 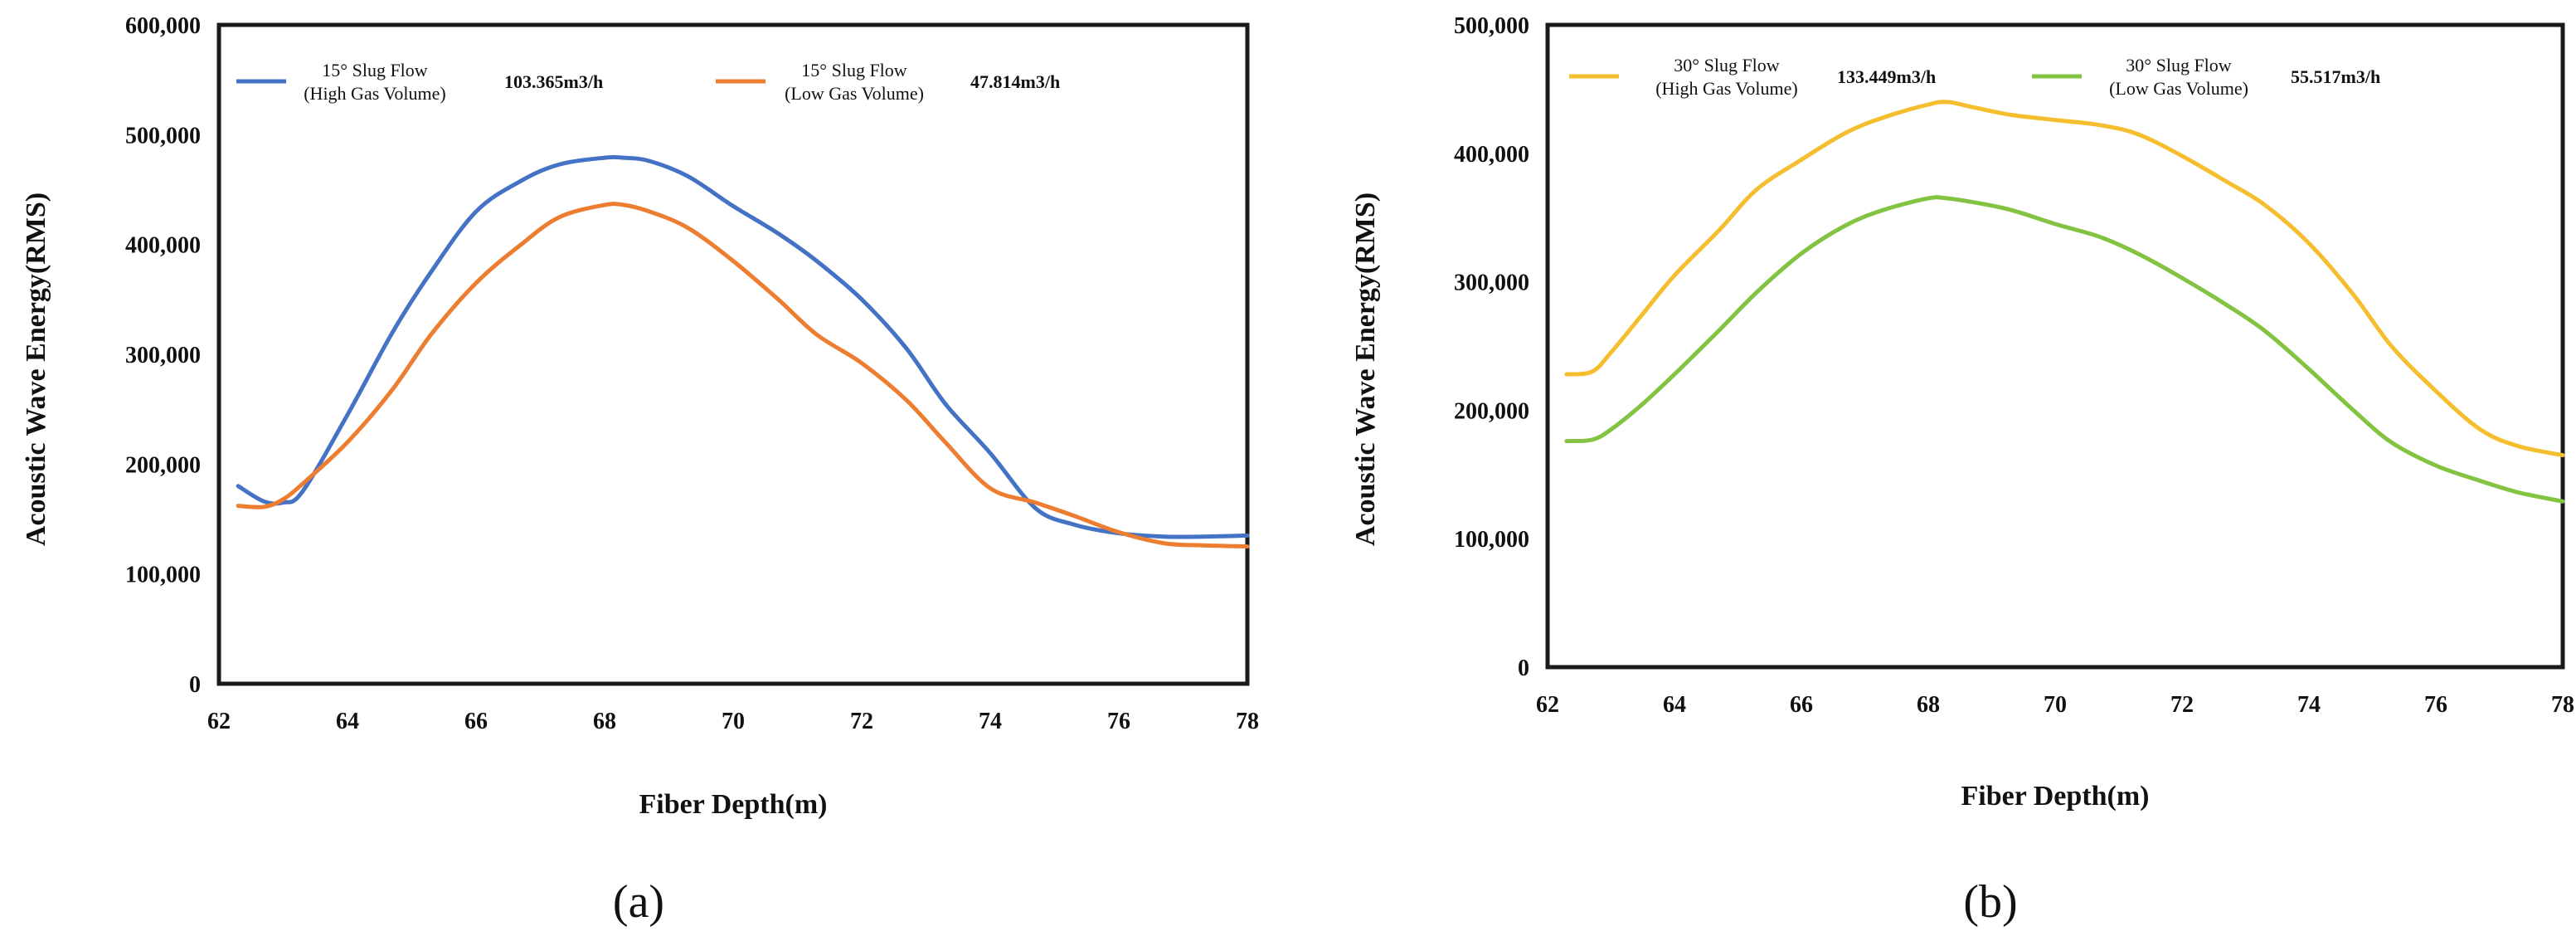 I want to click on series-line-high-gas, so click(x=2064, y=279).